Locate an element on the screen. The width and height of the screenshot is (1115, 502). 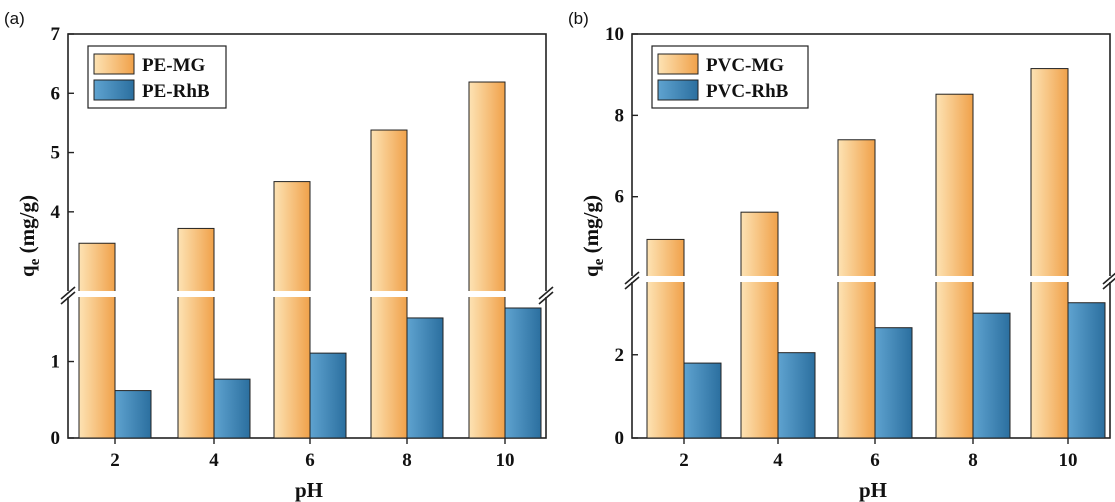
legend-entry-label: PVC-RhB is located at coordinates (747, 91).